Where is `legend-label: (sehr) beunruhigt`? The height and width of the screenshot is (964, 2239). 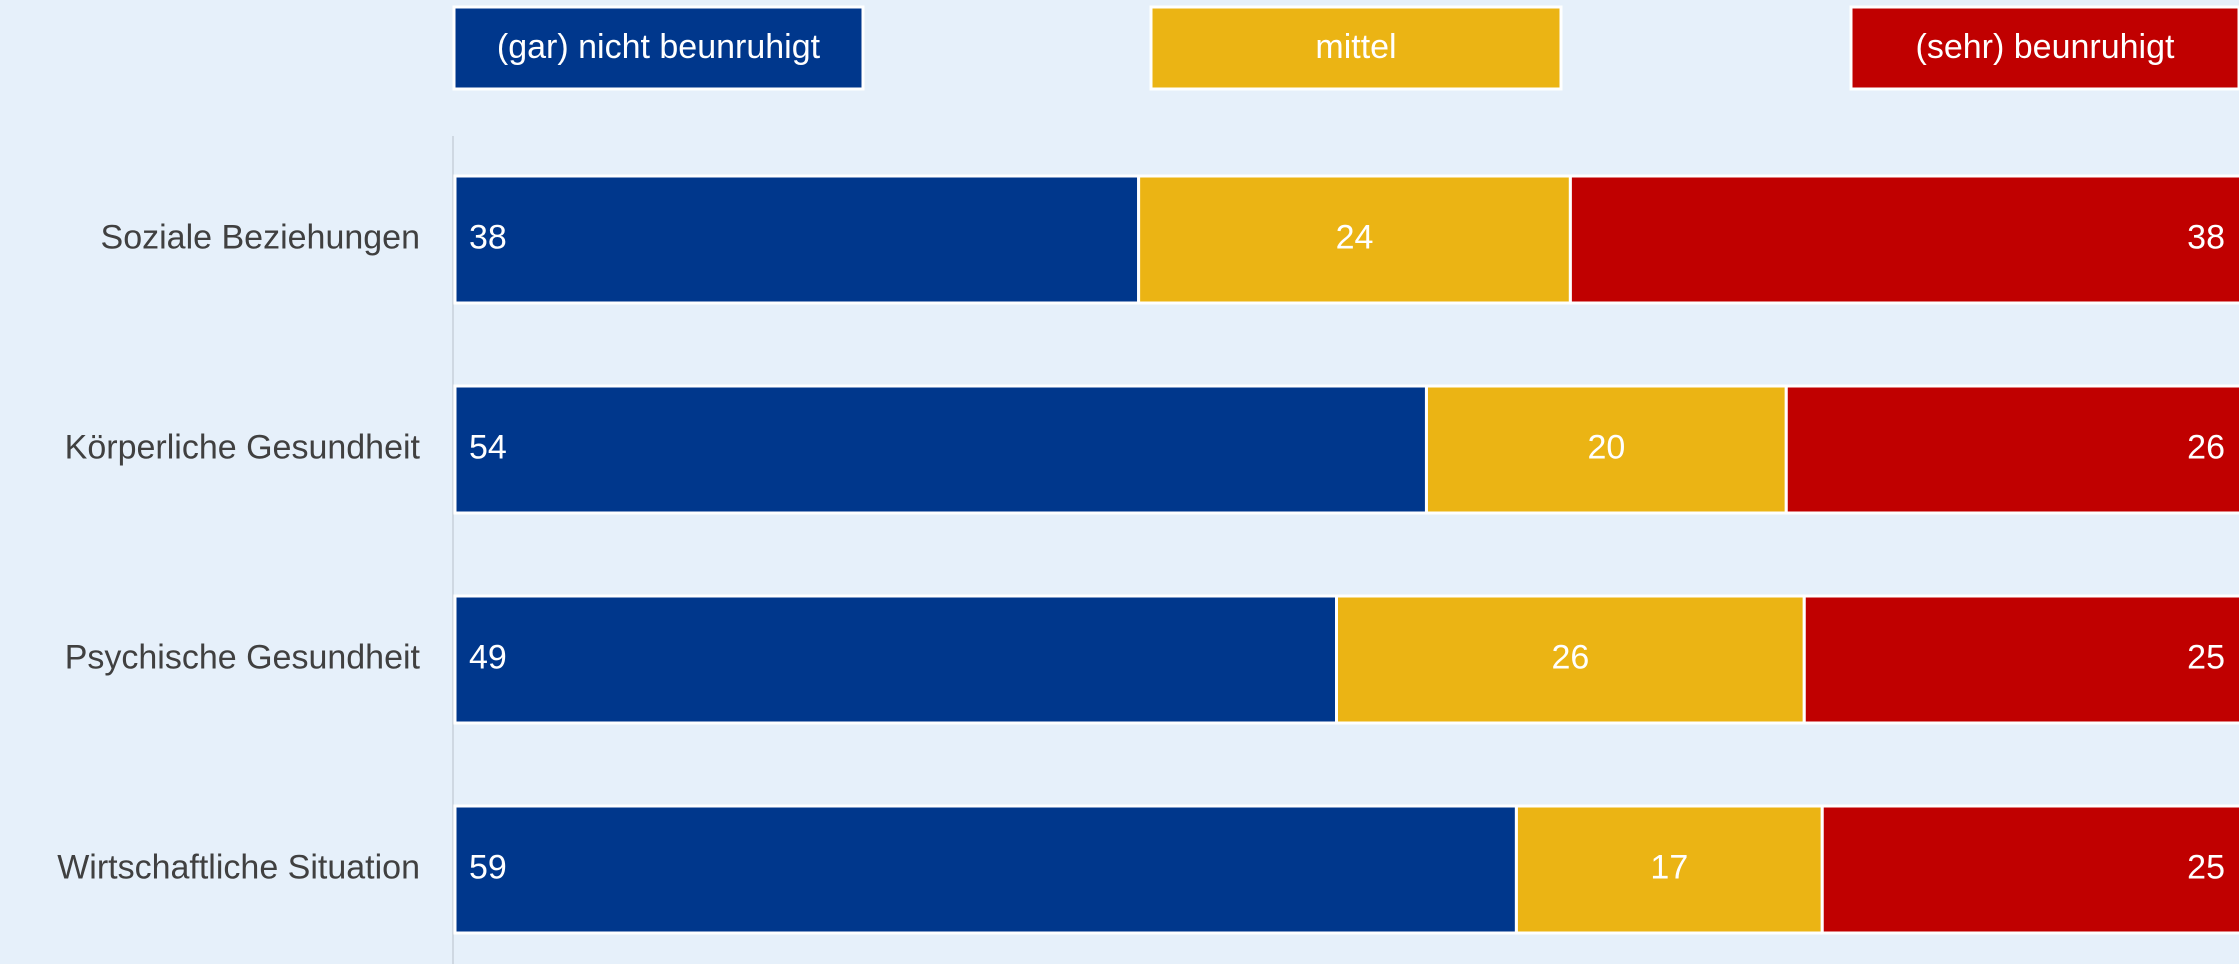 legend-label: (sehr) beunruhigt is located at coordinates (2045, 47).